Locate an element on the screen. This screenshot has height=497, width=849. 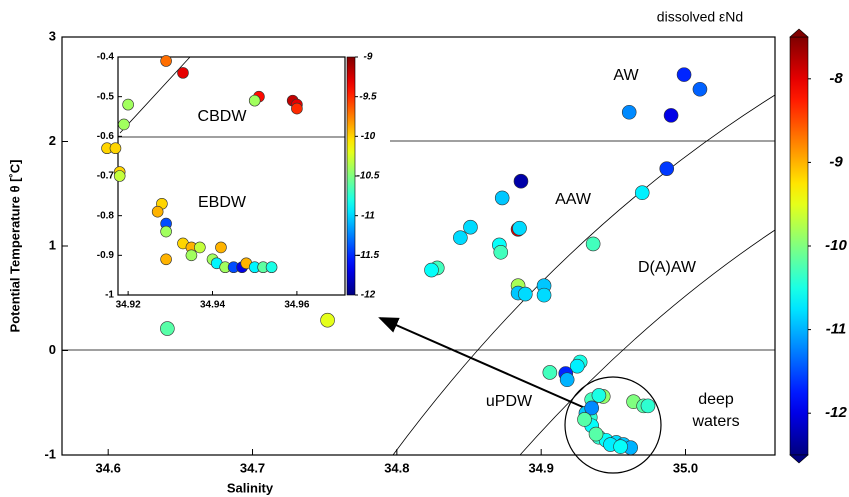
y-tick-label: -0.9 is located at coordinates (106, 255).